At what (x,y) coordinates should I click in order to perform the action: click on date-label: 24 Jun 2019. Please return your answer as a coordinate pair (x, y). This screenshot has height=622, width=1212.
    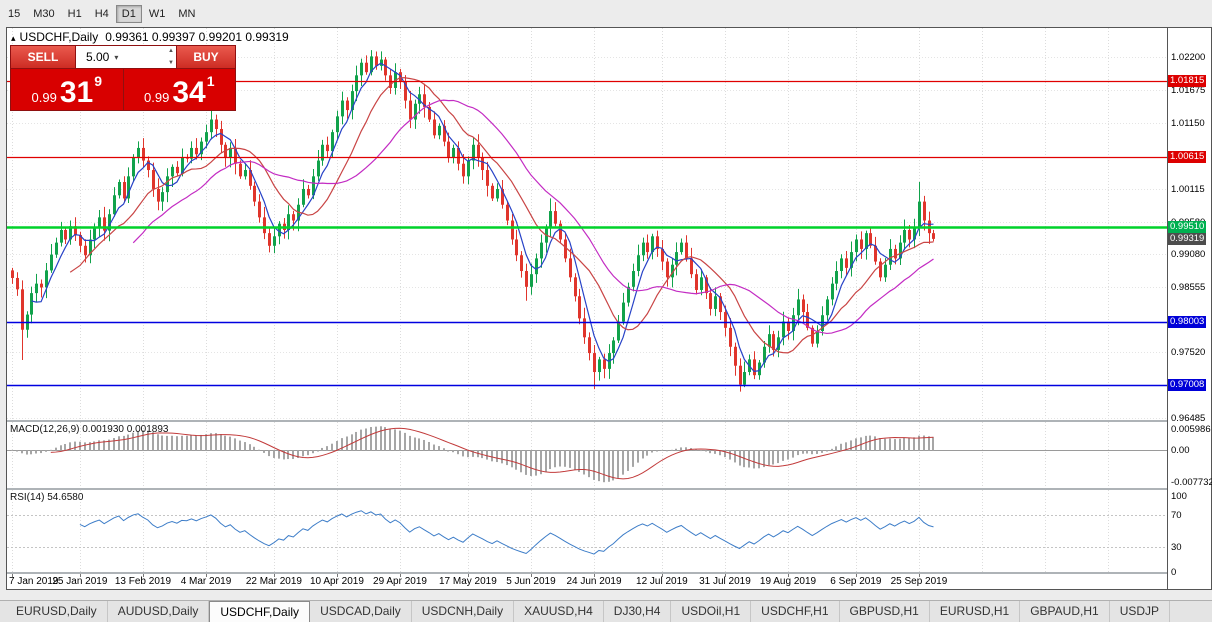
    Looking at the image, I should click on (594, 581).